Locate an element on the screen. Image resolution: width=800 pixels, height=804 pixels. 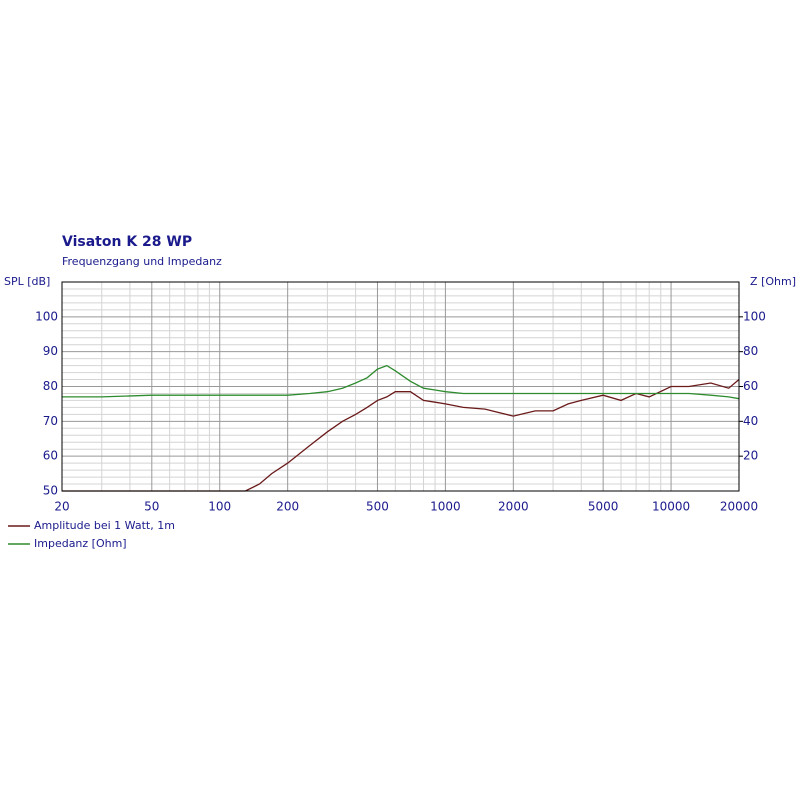
x-tick-label: 200 is located at coordinates (287, 507).